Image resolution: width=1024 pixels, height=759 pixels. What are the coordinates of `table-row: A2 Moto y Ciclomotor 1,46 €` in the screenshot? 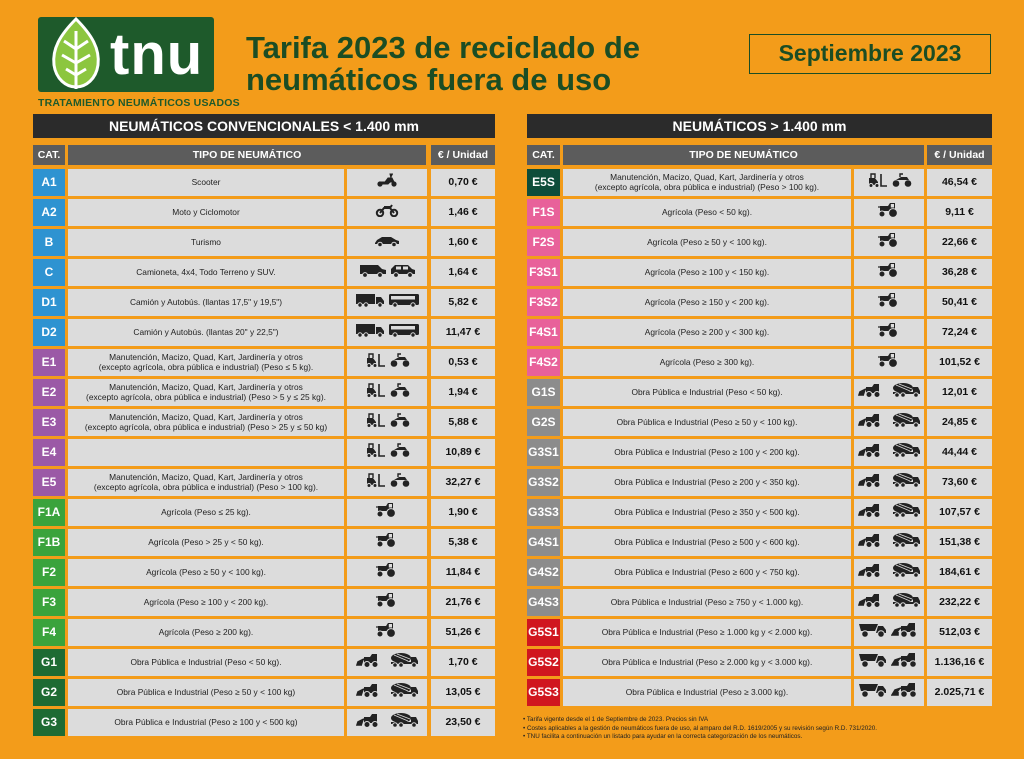 It's located at (264, 212).